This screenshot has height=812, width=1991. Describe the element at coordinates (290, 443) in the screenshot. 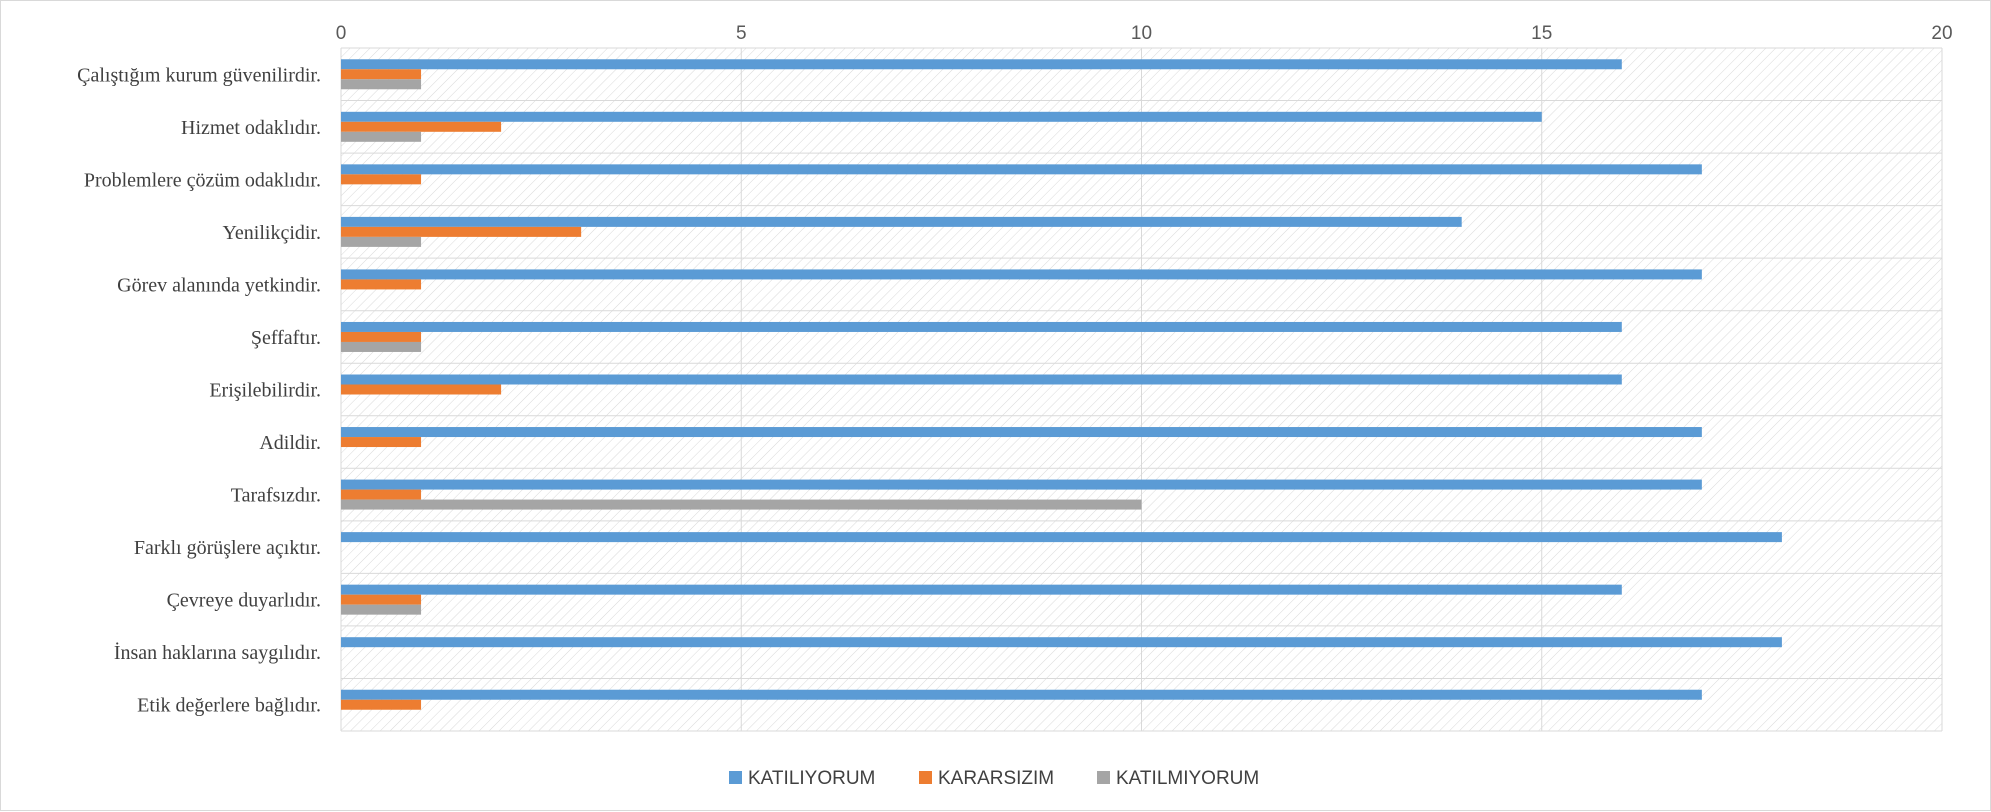

I see `category-label: Adildir.` at that location.